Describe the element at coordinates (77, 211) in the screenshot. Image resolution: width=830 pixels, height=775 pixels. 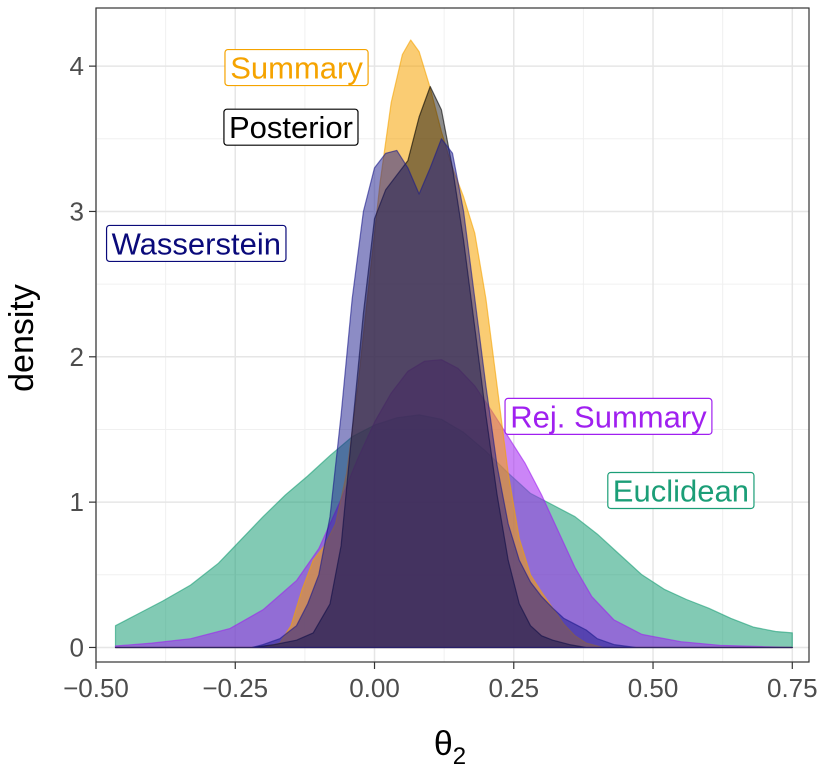
I see `y-tick-label: 3` at that location.